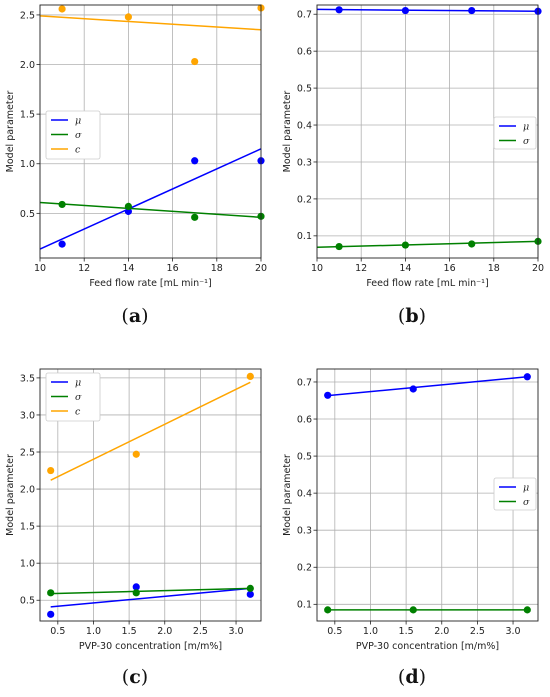 Image resolution: width=550 pixels, height=697 pixels. Describe the element at coordinates (27, 115) in the screenshot. I see `y-tick-label: 1.5` at that location.